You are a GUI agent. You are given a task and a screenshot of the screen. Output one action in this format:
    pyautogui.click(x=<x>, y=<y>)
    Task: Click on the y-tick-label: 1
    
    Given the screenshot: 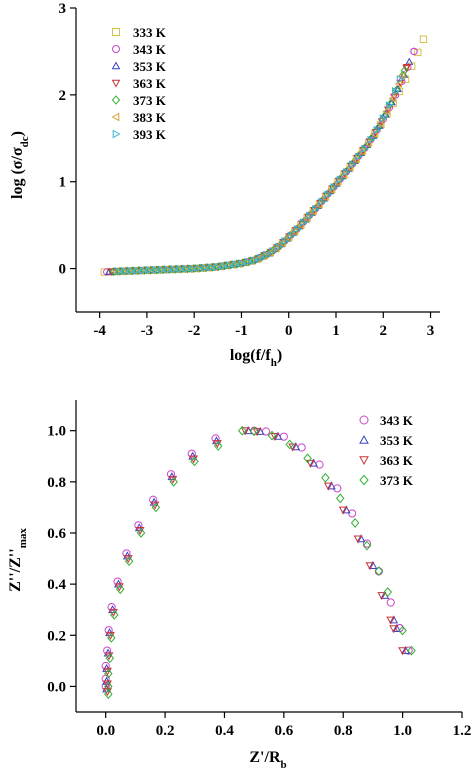 What is the action you would take?
    pyautogui.click(x=63, y=183)
    